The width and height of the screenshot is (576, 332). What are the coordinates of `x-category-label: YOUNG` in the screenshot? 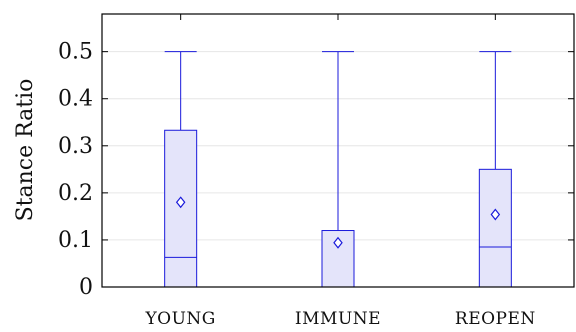 It's located at (179, 319).